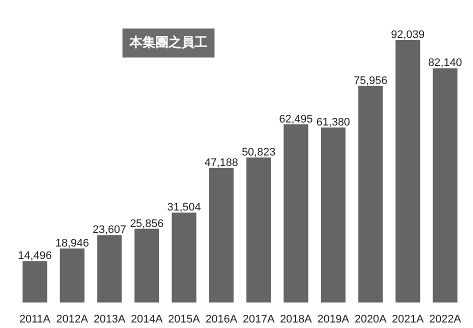  What do you see at coordinates (109, 230) in the screenshot?
I see `data-label: 23,607` at bounding box center [109, 230].